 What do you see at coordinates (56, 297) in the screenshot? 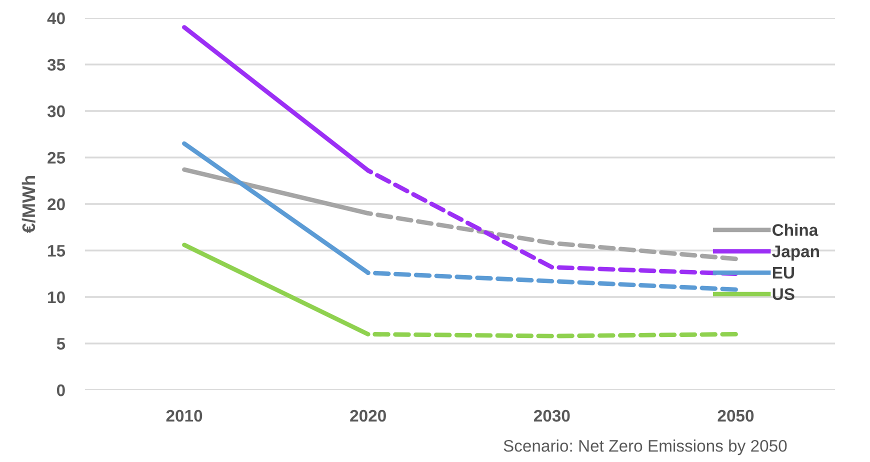
I see `y-tick-label: 10` at bounding box center [56, 297].